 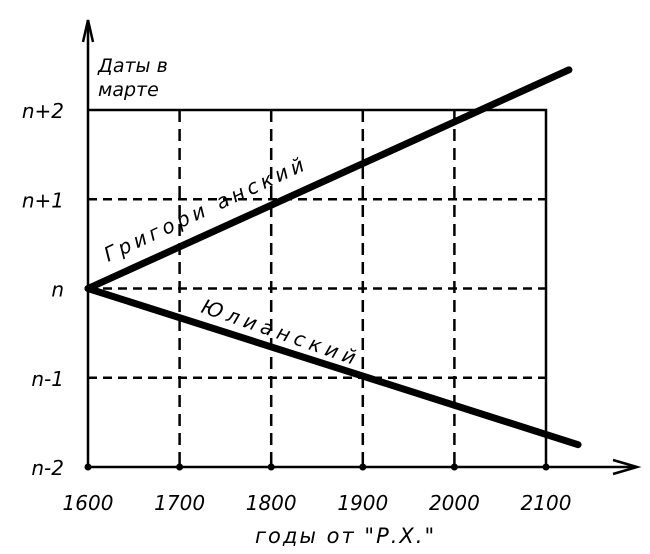 I want to click on y-axis-title: Даты в марте, so click(x=135, y=78).